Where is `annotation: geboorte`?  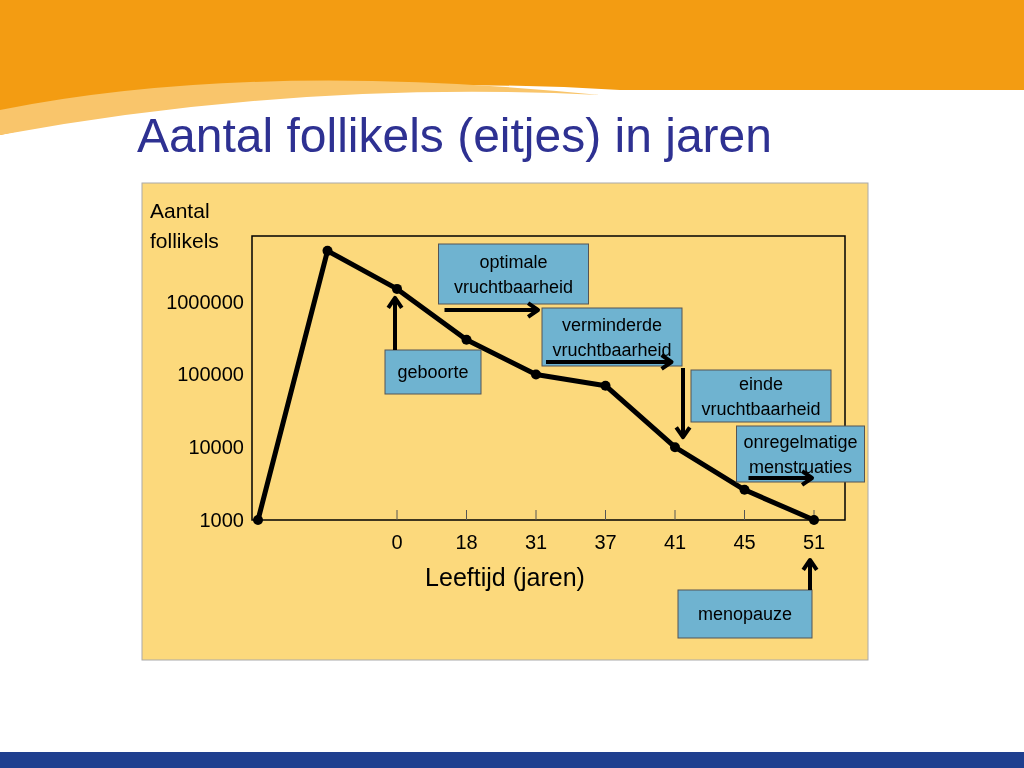 annotation: geboorte is located at coordinates (433, 372).